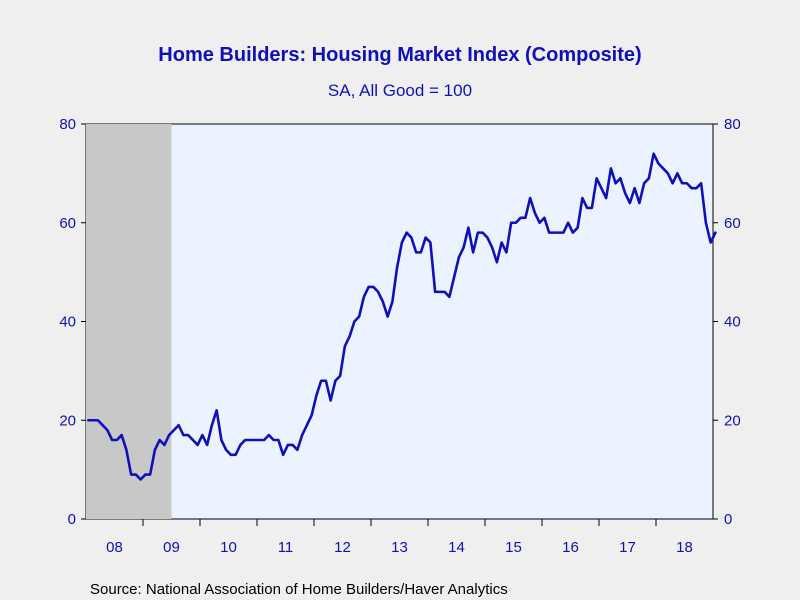 This screenshot has height=600, width=800. What do you see at coordinates (72, 519) in the screenshot?
I see `y-tick-label-left: 0` at bounding box center [72, 519].